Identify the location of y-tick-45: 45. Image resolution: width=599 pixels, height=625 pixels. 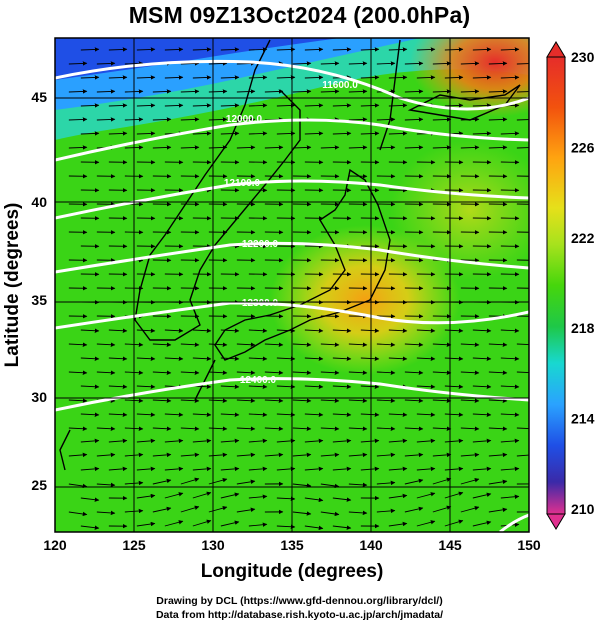
(39, 97).